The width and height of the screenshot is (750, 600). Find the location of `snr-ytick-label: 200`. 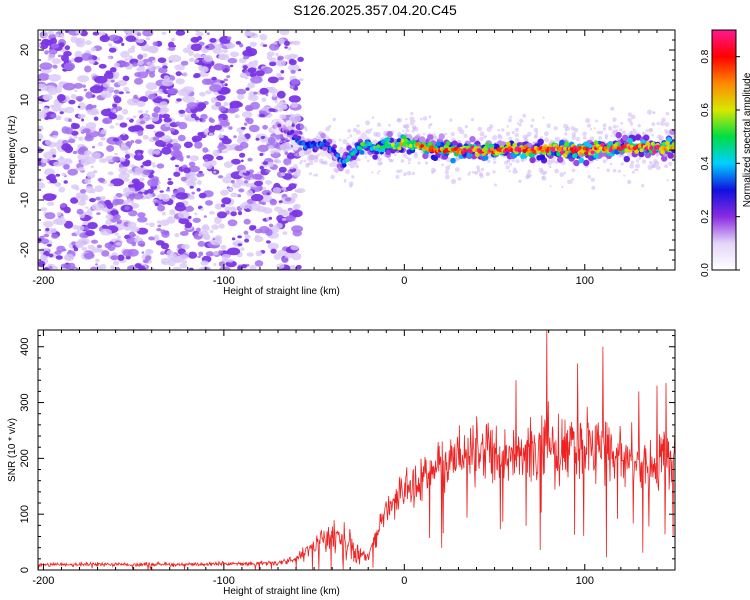

snr-ytick-label: 200 is located at coordinates (25, 458).